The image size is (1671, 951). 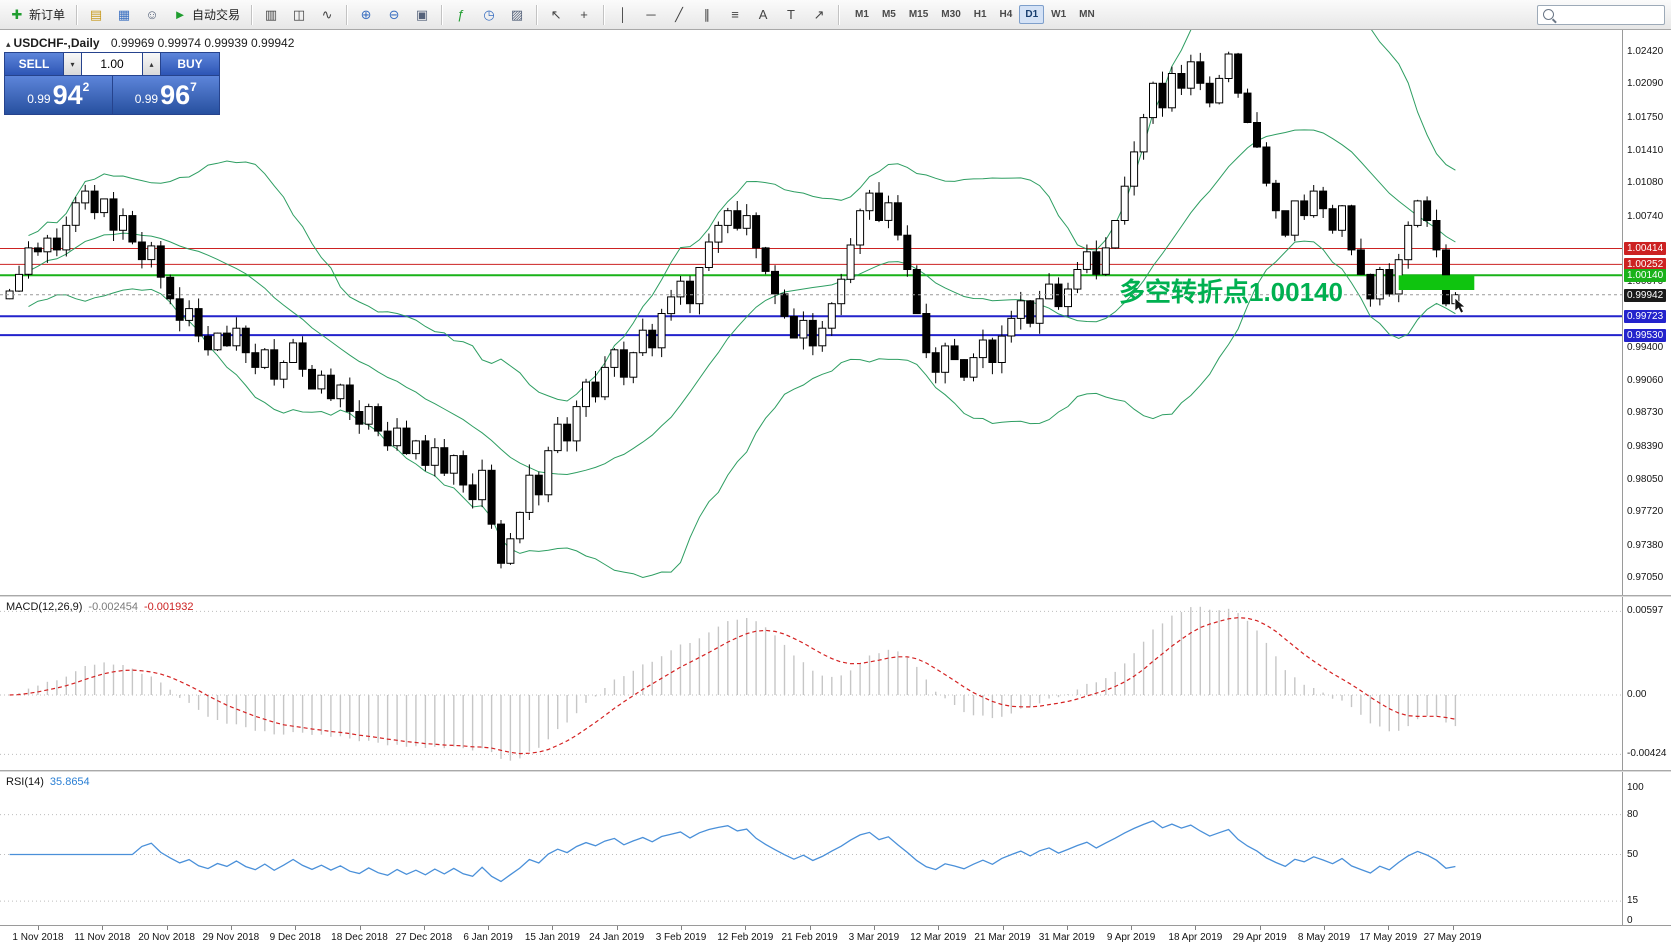 What do you see at coordinates (112, 64) in the screenshot?
I see `volume-input` at bounding box center [112, 64].